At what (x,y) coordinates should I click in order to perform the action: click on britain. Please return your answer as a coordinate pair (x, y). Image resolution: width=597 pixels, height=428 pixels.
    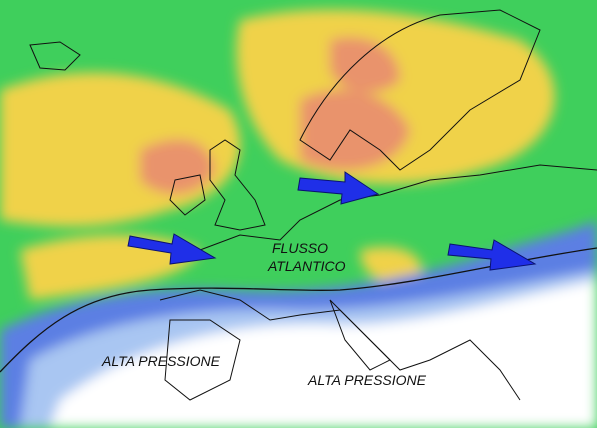
    Looking at the image, I should click on (237, 185).